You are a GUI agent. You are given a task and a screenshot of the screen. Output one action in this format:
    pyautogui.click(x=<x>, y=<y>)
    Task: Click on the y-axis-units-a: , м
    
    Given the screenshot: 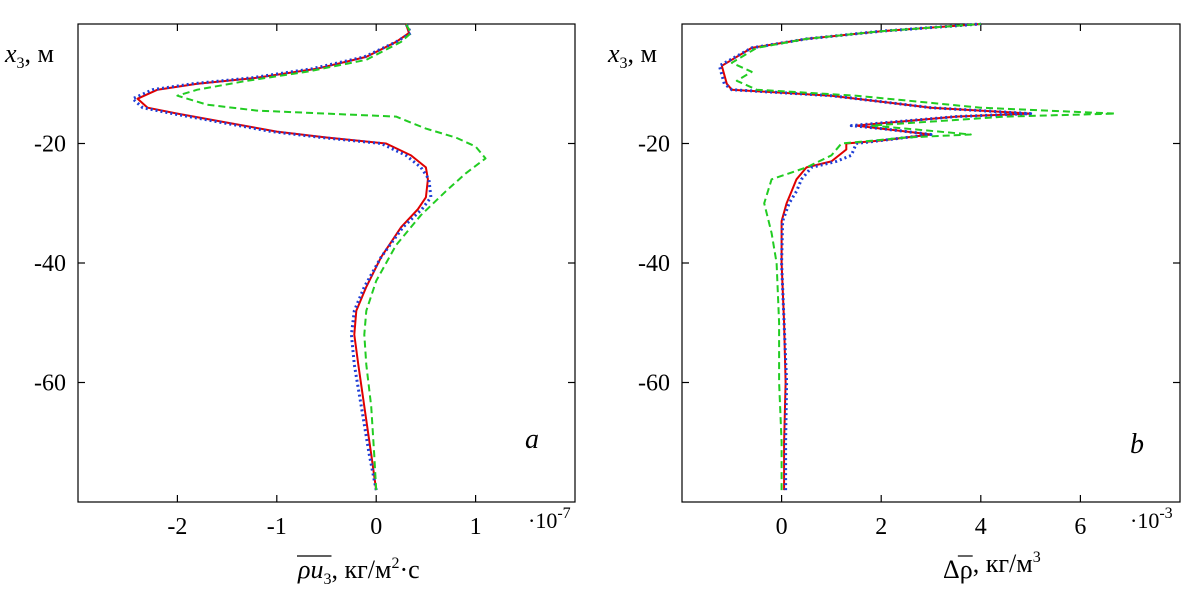 What is the action you would take?
    pyautogui.click(x=39, y=53)
    